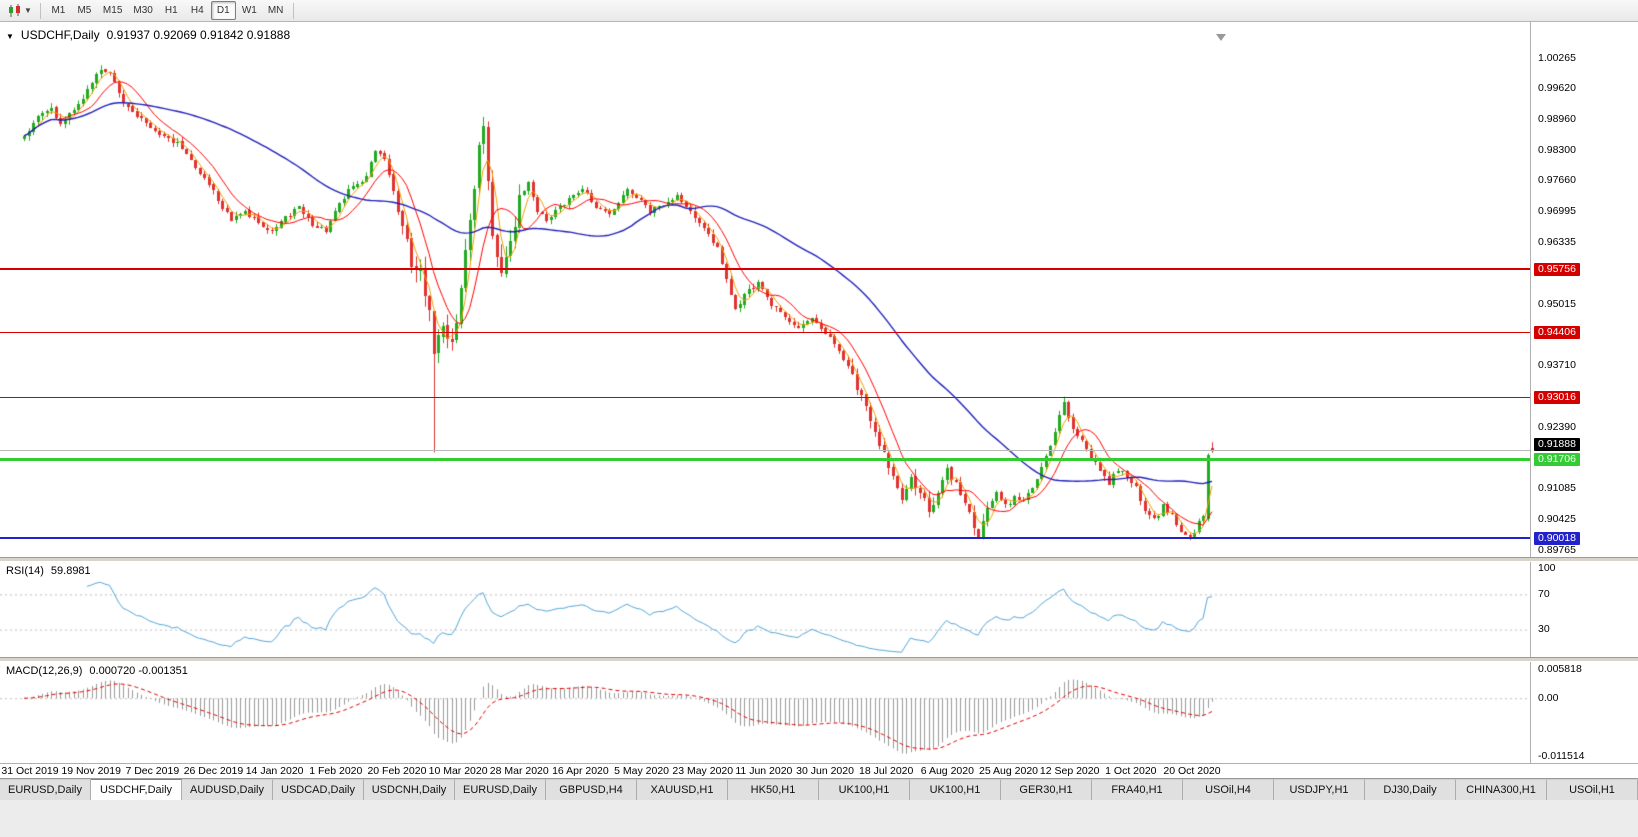 The height and width of the screenshot is (837, 1638). What do you see at coordinates (819, 11) in the screenshot?
I see `timeframe-toolbar: ▼ M1 M5 M15 M30 H1 H4 D1 W1 MN` at bounding box center [819, 11].